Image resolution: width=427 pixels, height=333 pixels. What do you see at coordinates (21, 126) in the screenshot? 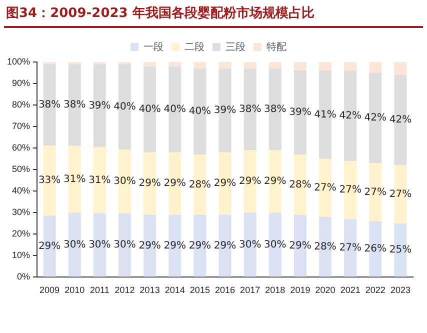
I see `y-tick-label: 70%` at bounding box center [21, 126].